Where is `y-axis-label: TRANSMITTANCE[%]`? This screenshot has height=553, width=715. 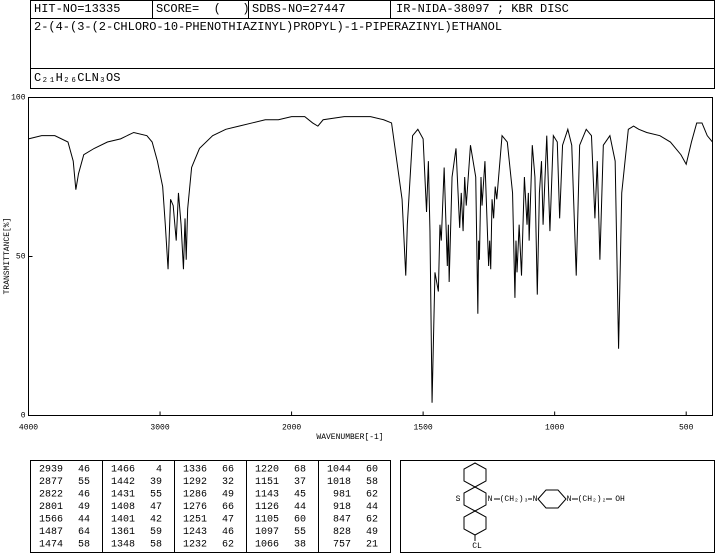 y-axis-label: TRANSMITTANCE[%] is located at coordinates (7, 256).